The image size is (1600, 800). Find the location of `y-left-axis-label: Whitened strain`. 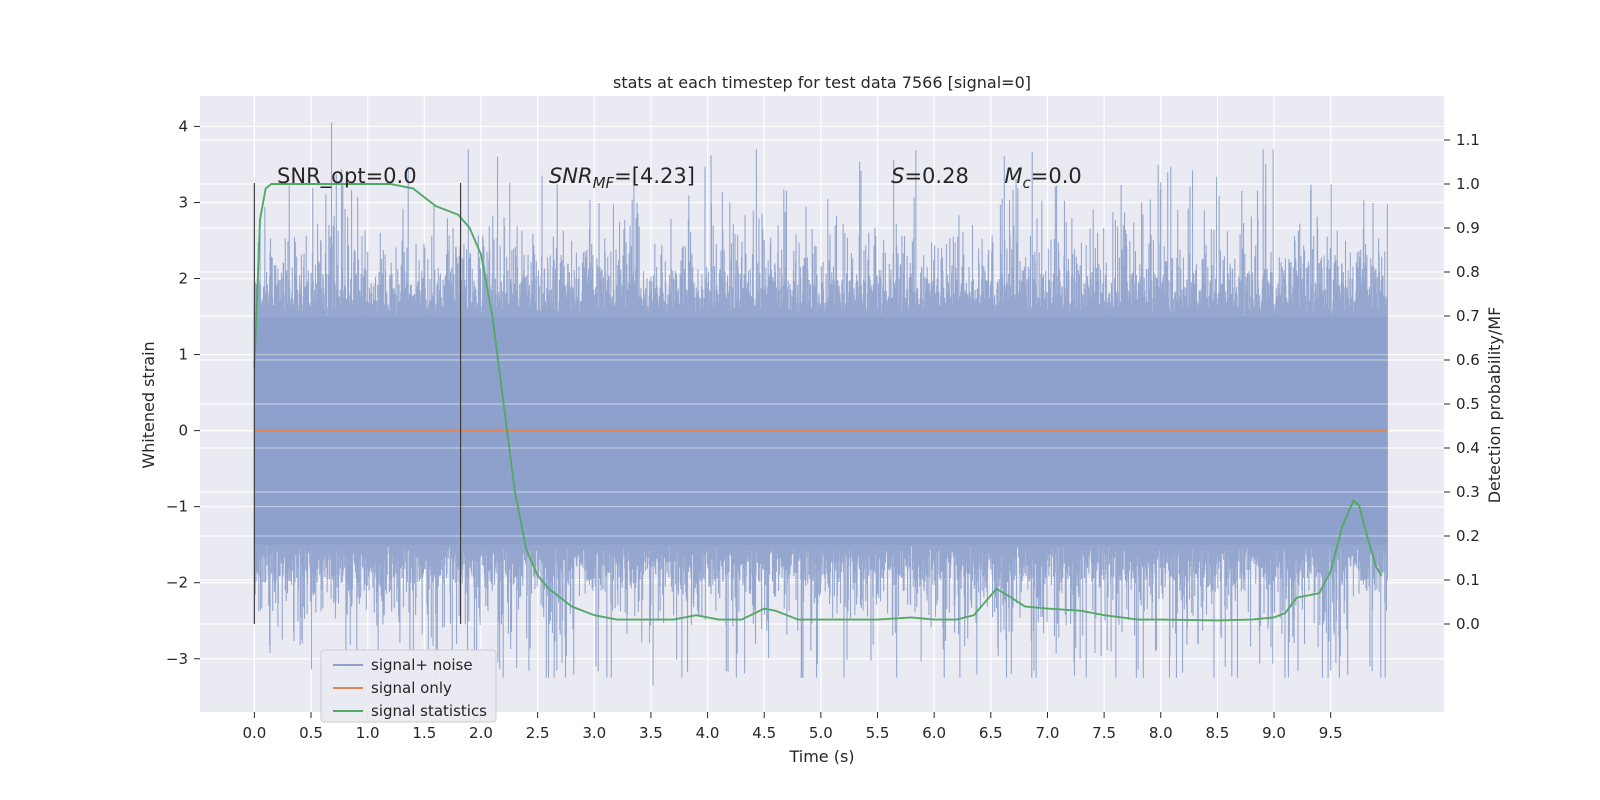

y-left-axis-label: Whitened strain is located at coordinates (148, 404).